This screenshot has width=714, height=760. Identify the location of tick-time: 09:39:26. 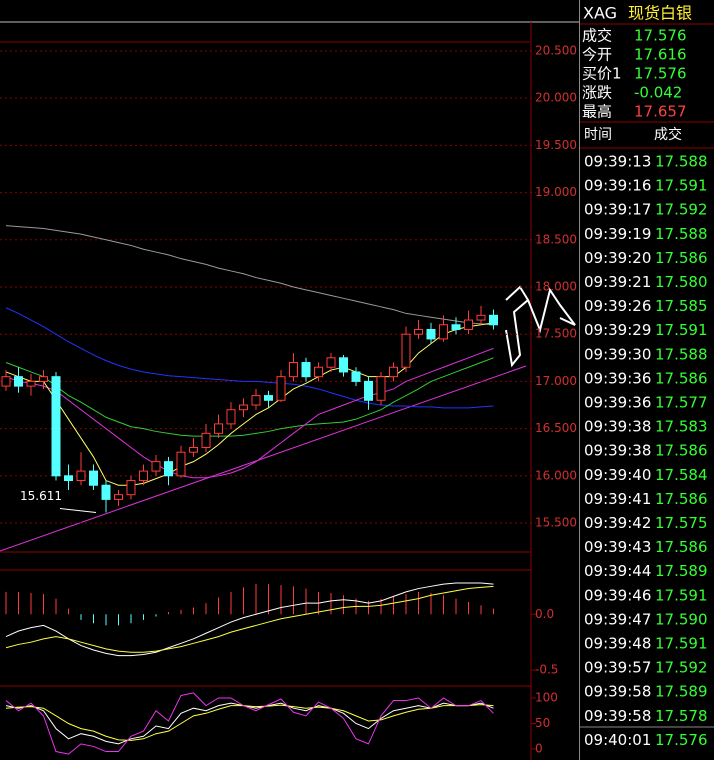
(617, 306).